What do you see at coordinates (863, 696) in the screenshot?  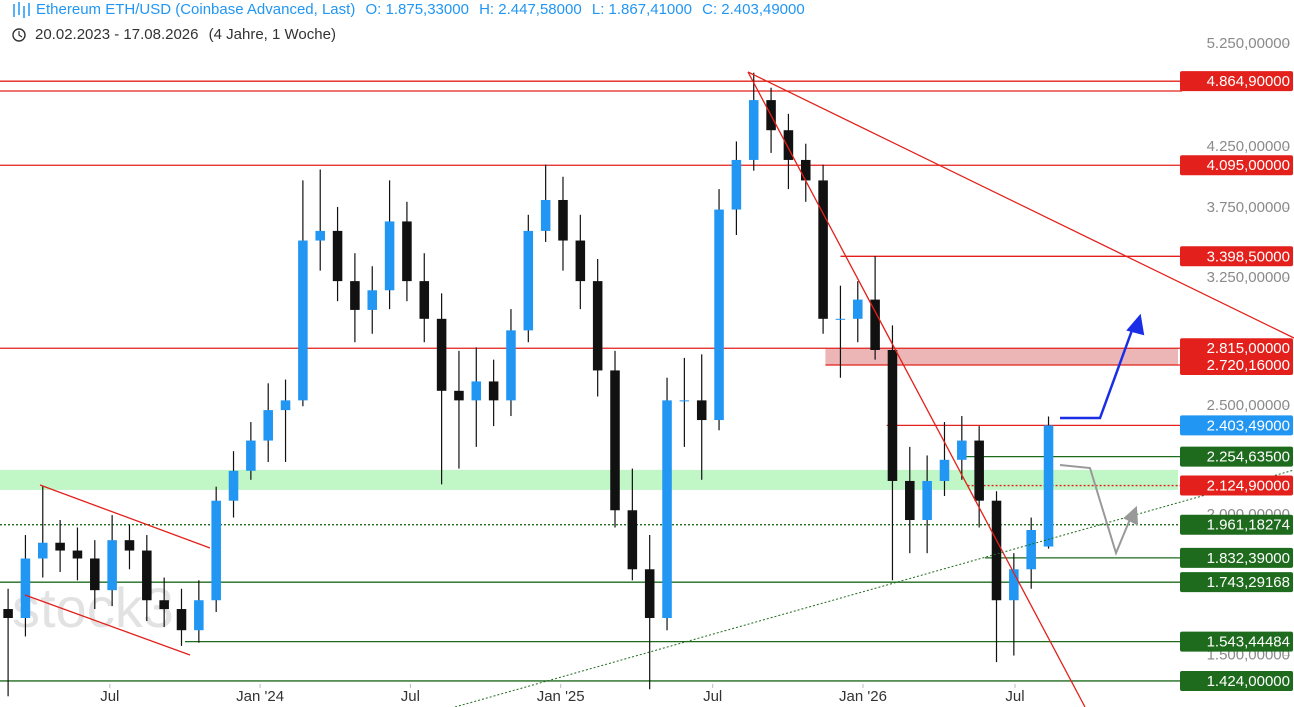 I see `x-tick-label: Jan '26` at bounding box center [863, 696].